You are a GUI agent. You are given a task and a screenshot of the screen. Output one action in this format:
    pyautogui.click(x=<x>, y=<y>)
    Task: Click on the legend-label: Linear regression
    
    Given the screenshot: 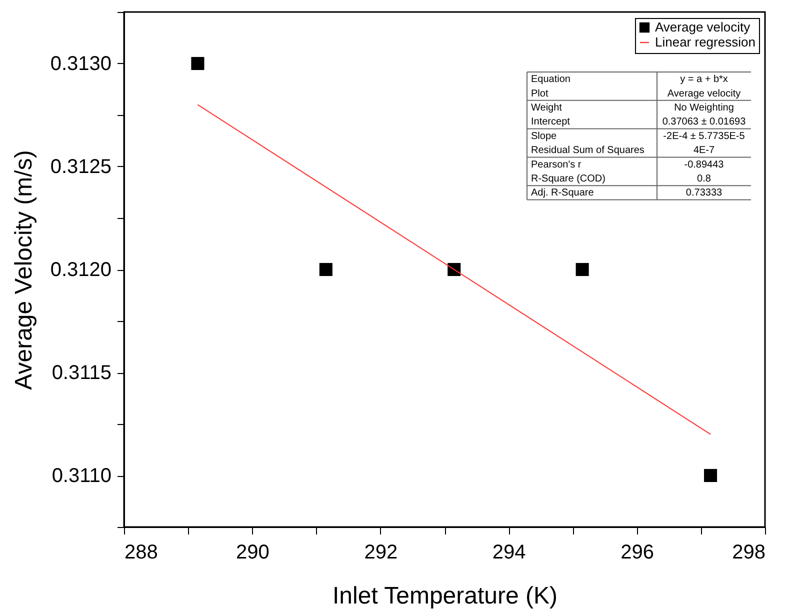 What is the action you would take?
    pyautogui.click(x=705, y=42)
    